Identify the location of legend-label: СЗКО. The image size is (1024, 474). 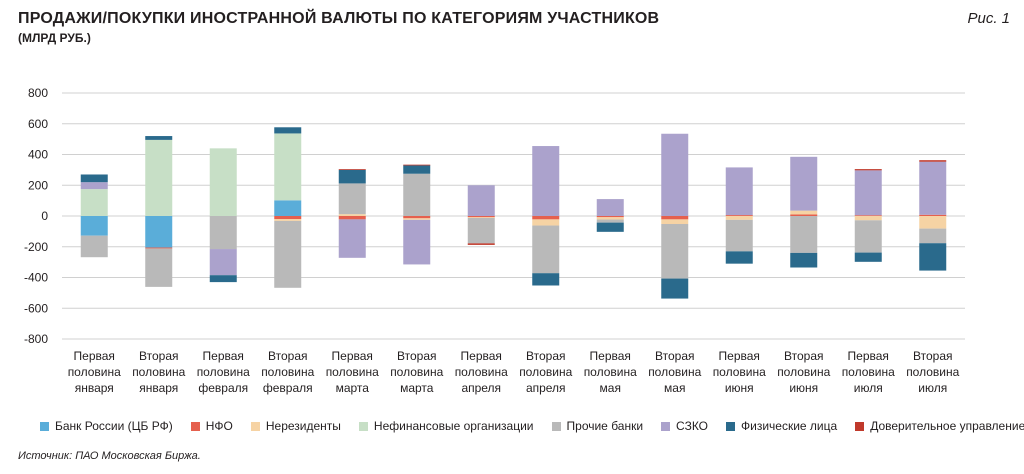
(692, 426).